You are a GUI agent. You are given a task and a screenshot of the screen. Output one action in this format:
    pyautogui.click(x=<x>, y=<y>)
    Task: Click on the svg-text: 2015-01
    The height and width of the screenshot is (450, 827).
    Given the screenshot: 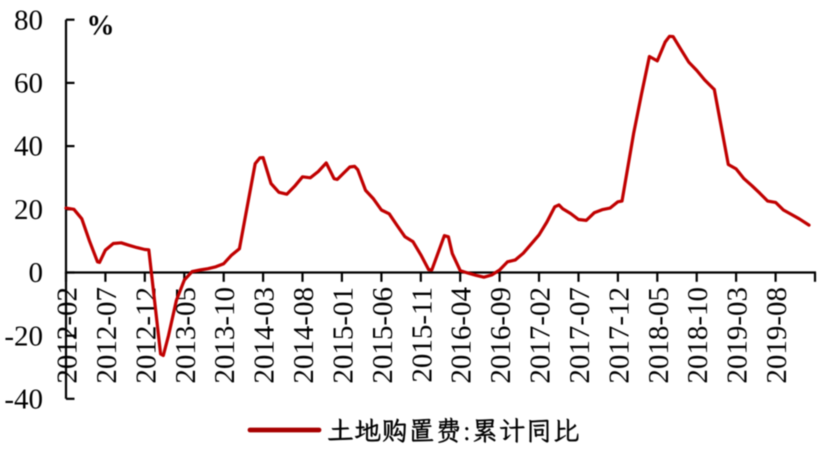 What is the action you would take?
    pyautogui.click(x=343, y=335)
    